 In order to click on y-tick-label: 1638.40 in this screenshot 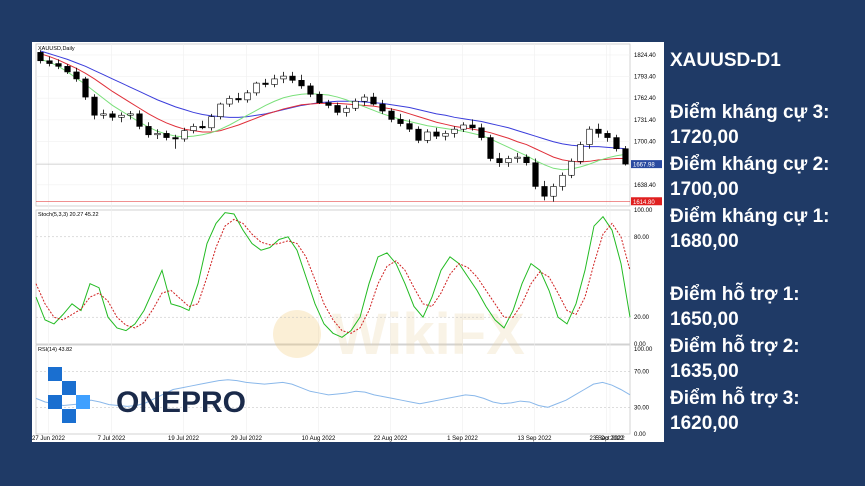, I will do `click(645, 186)`.